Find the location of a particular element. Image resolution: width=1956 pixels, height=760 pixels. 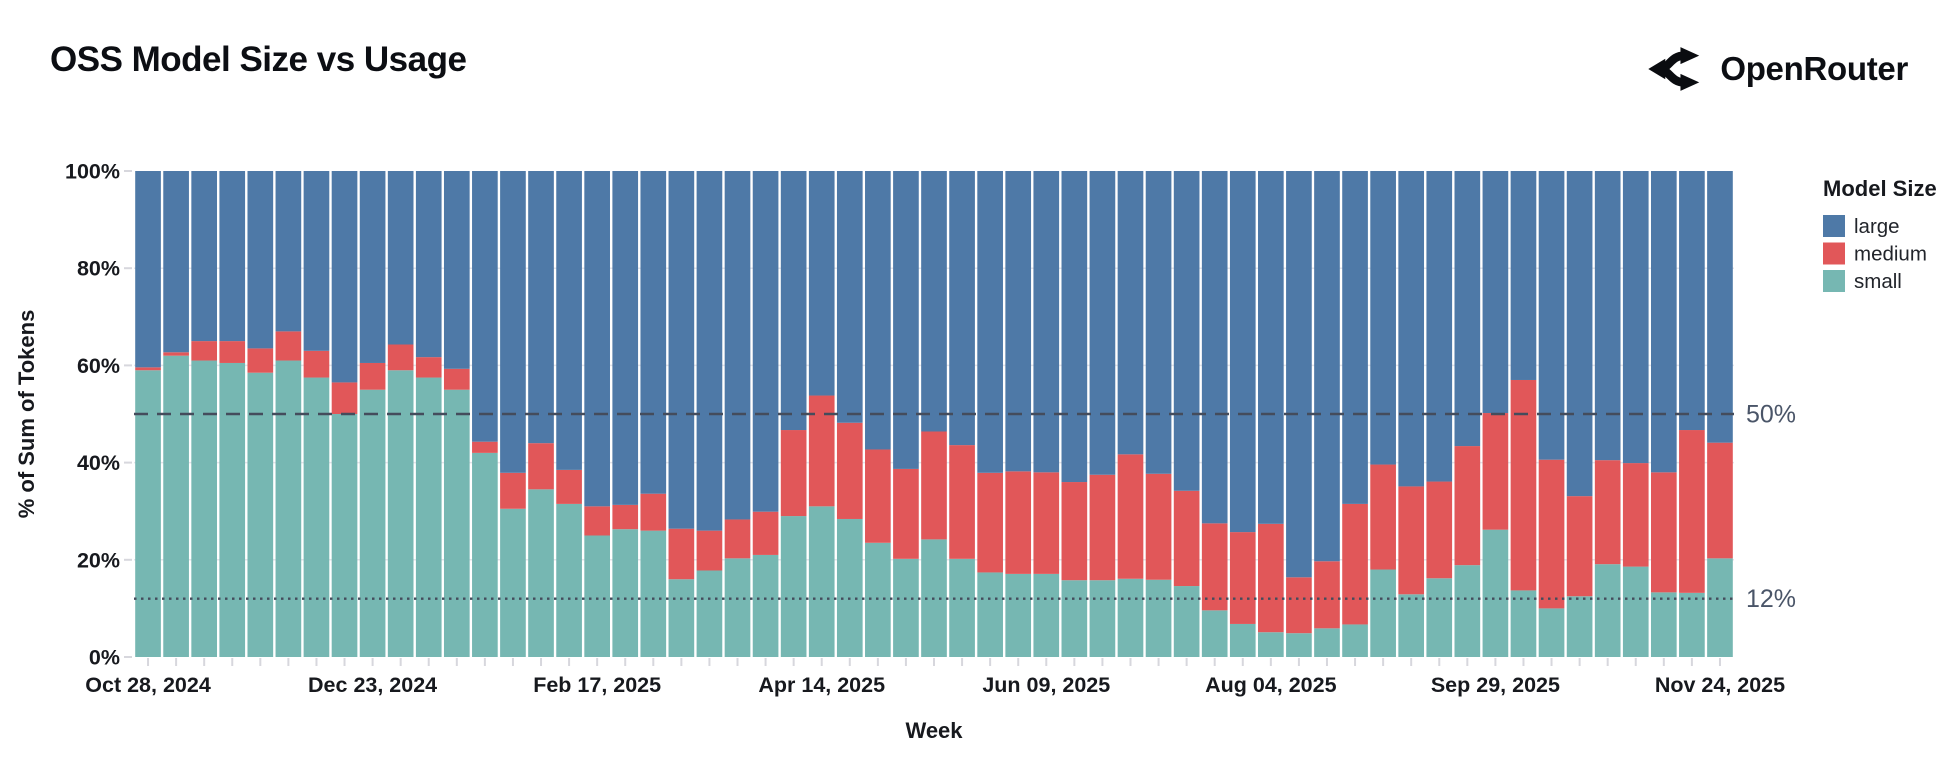

x-tick-label: Nov 24, 2025 is located at coordinates (1720, 685).